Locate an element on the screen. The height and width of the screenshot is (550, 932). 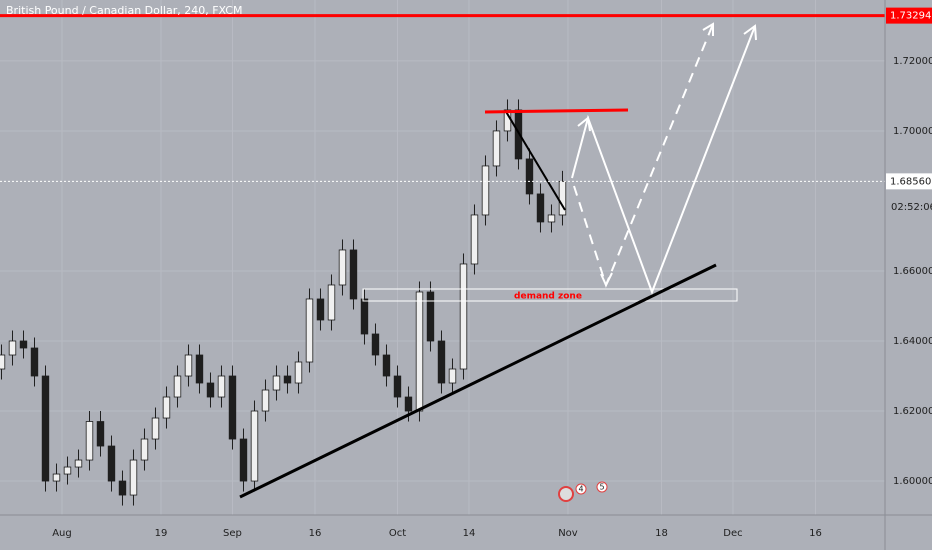
countdown-box is located at coordinates (909, 207).